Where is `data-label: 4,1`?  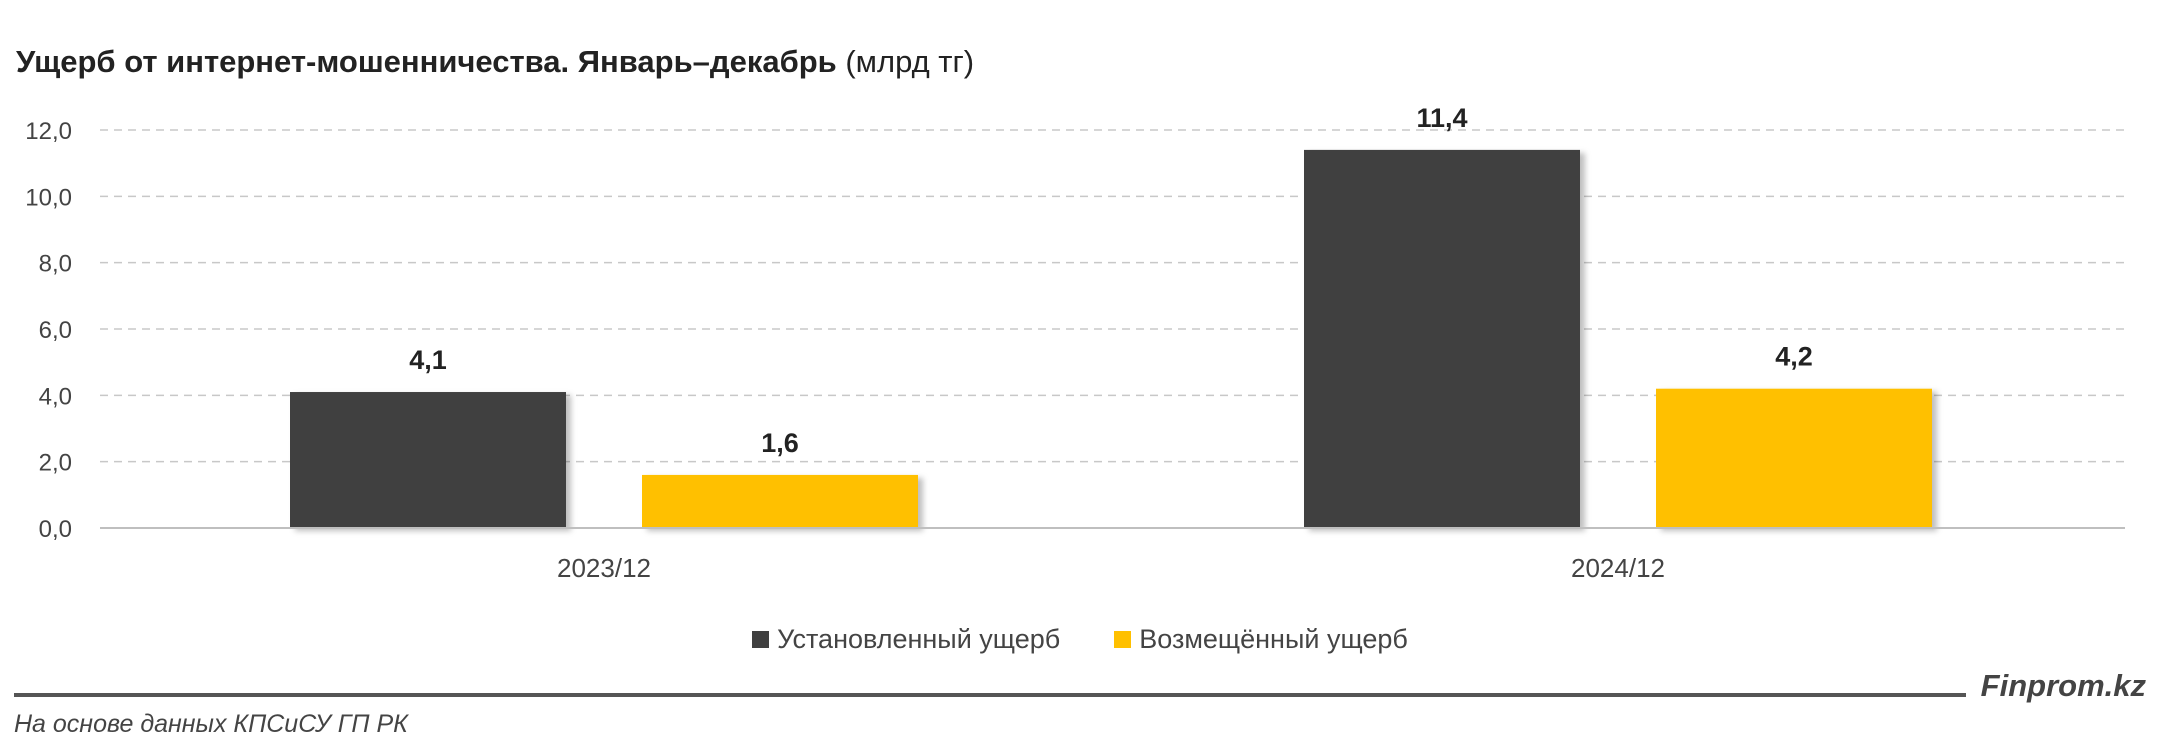
data-label: 4,1 is located at coordinates (428, 360).